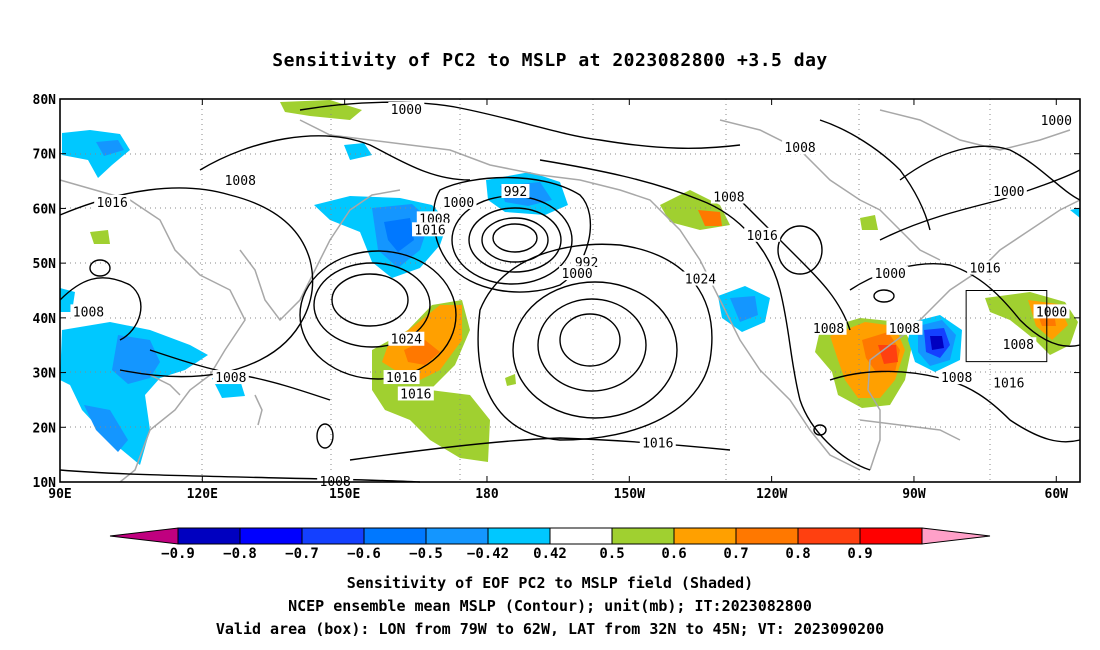 The width and height of the screenshot is (1100, 650). What do you see at coordinates (45, 319) in the screenshot?
I see `lat-tick-label: 40N` at bounding box center [45, 319].